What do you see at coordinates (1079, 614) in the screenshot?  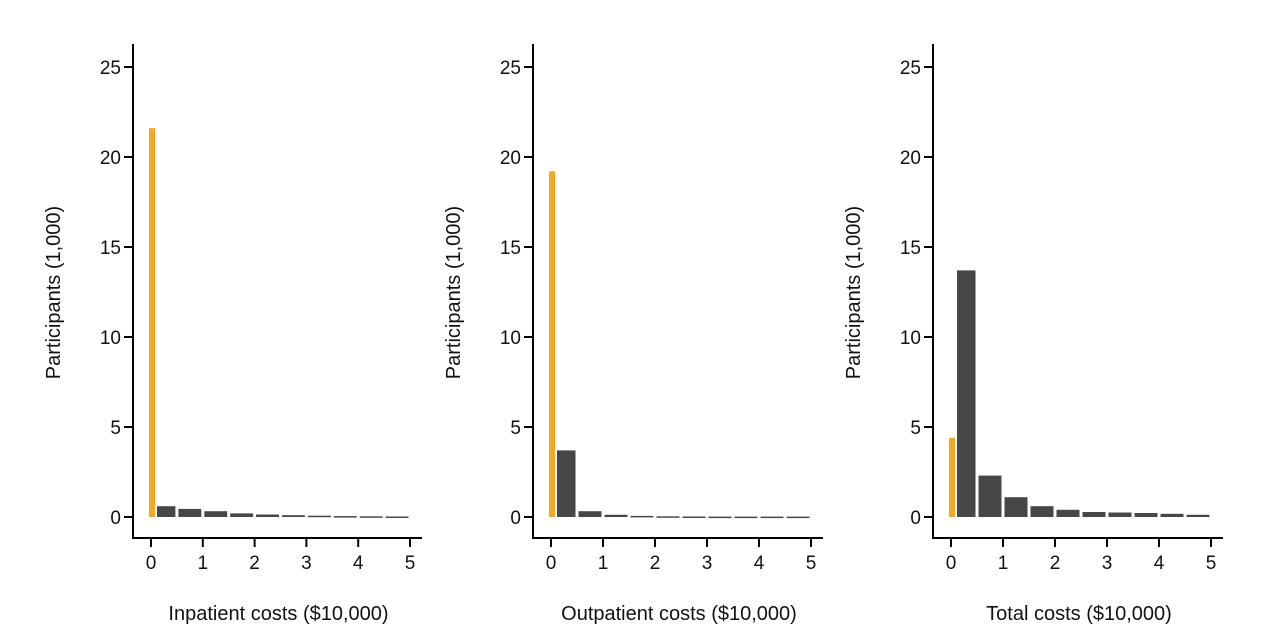 I see `x-axis-title: Total costs ($10,000)` at bounding box center [1079, 614].